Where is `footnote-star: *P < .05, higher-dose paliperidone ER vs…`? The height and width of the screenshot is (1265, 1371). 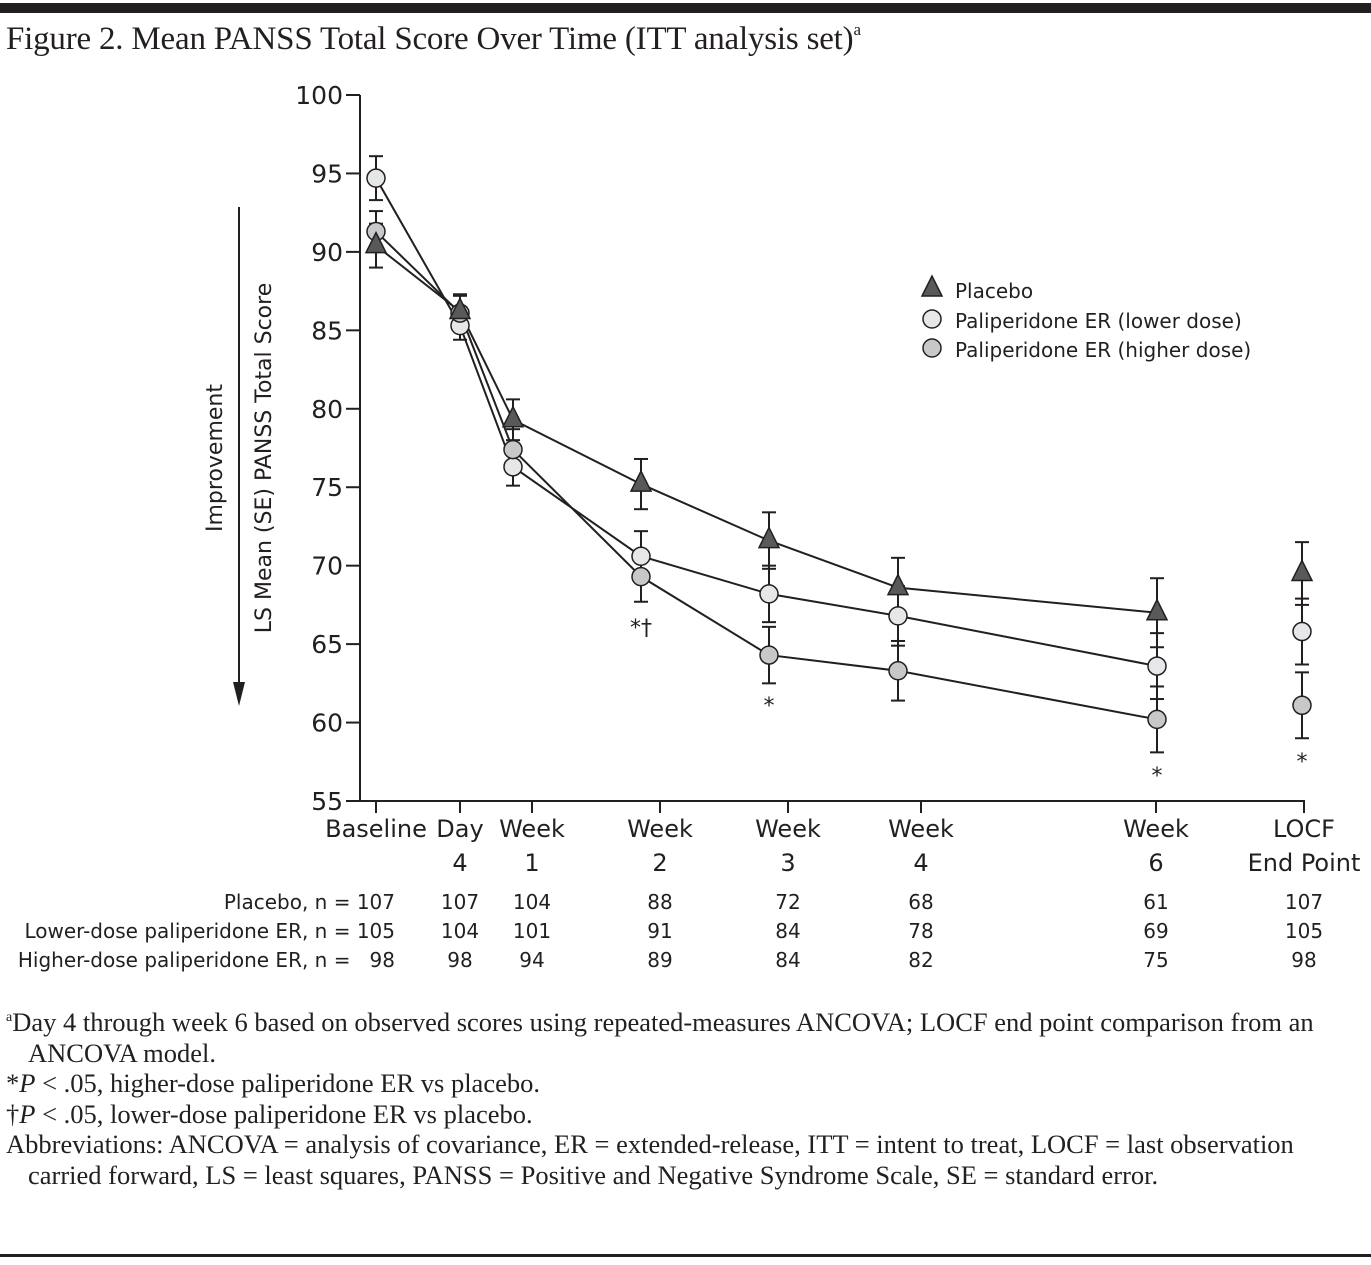
footnote-star: *P < .05, higher-dose paliperidone ER vs… is located at coordinates (687, 1083).